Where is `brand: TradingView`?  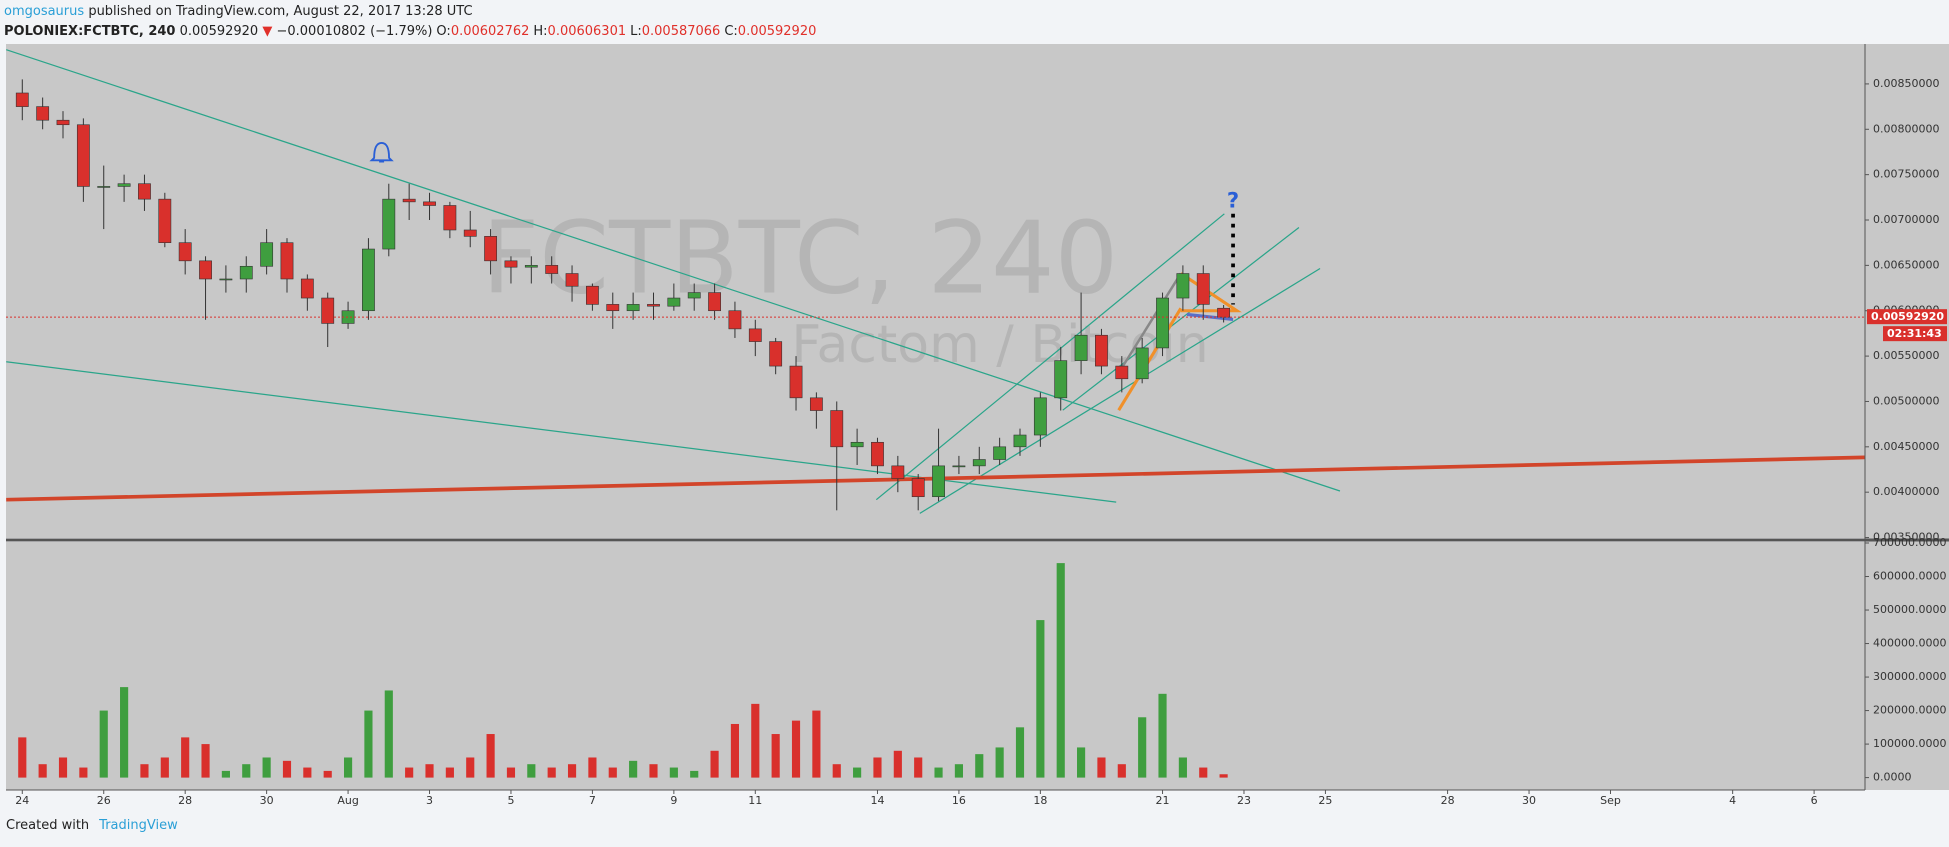
brand: TradingView is located at coordinates (138, 825).